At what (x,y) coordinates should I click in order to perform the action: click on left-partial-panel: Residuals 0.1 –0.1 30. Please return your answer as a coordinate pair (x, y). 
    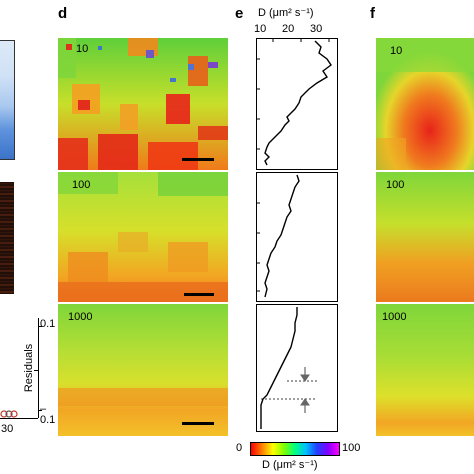
    Looking at the image, I should click on (27, 237).